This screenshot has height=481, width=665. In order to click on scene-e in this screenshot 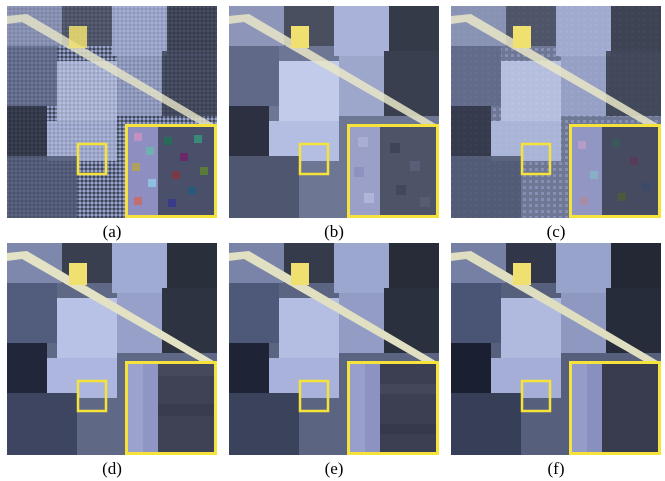, I will do `click(334, 349)`.